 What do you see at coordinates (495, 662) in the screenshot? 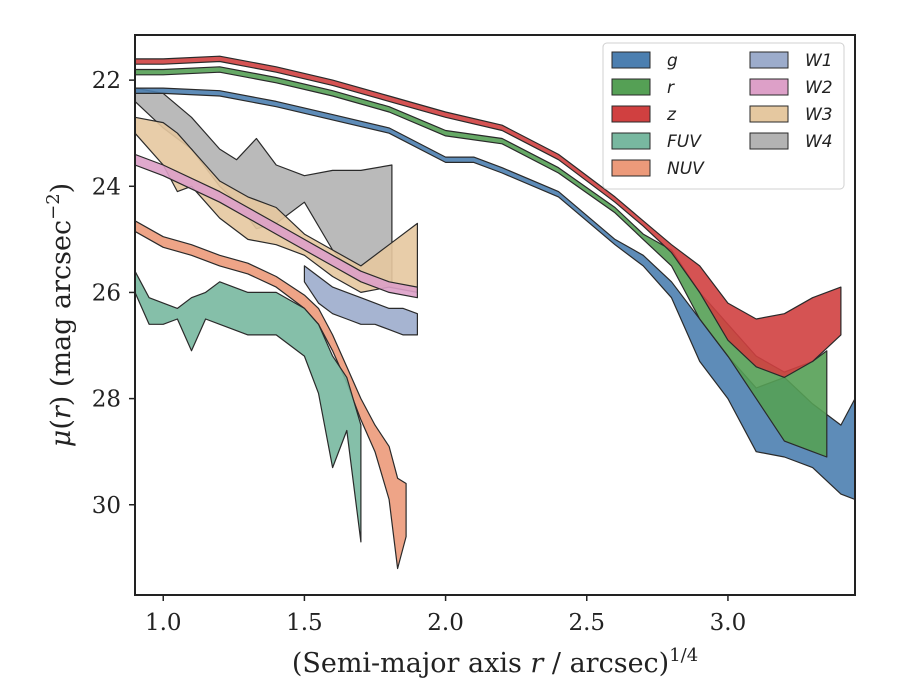
I see `x-axis-label: (Semi-major axis r / arcsec)1/4` at bounding box center [495, 662].